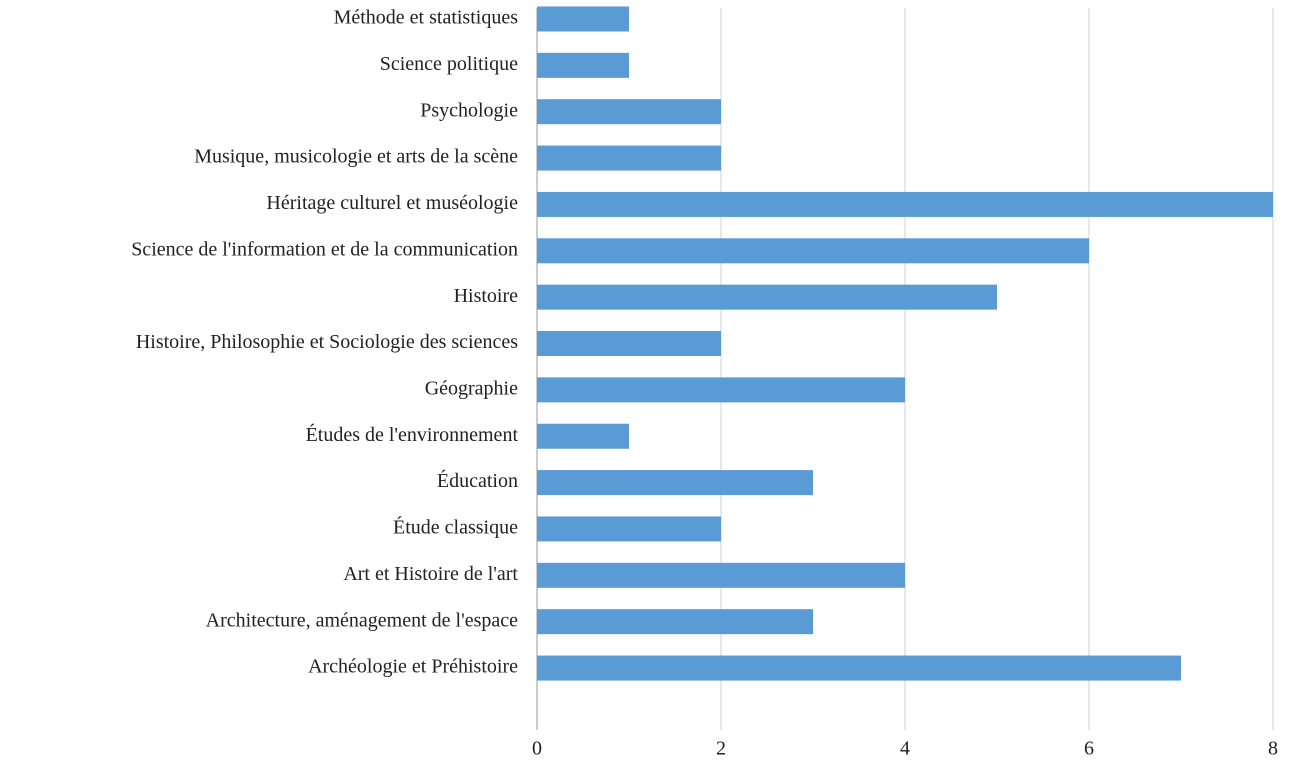 This screenshot has width=1290, height=764. What do you see at coordinates (721, 749) in the screenshot?
I see `x-tick-label: 2` at bounding box center [721, 749].